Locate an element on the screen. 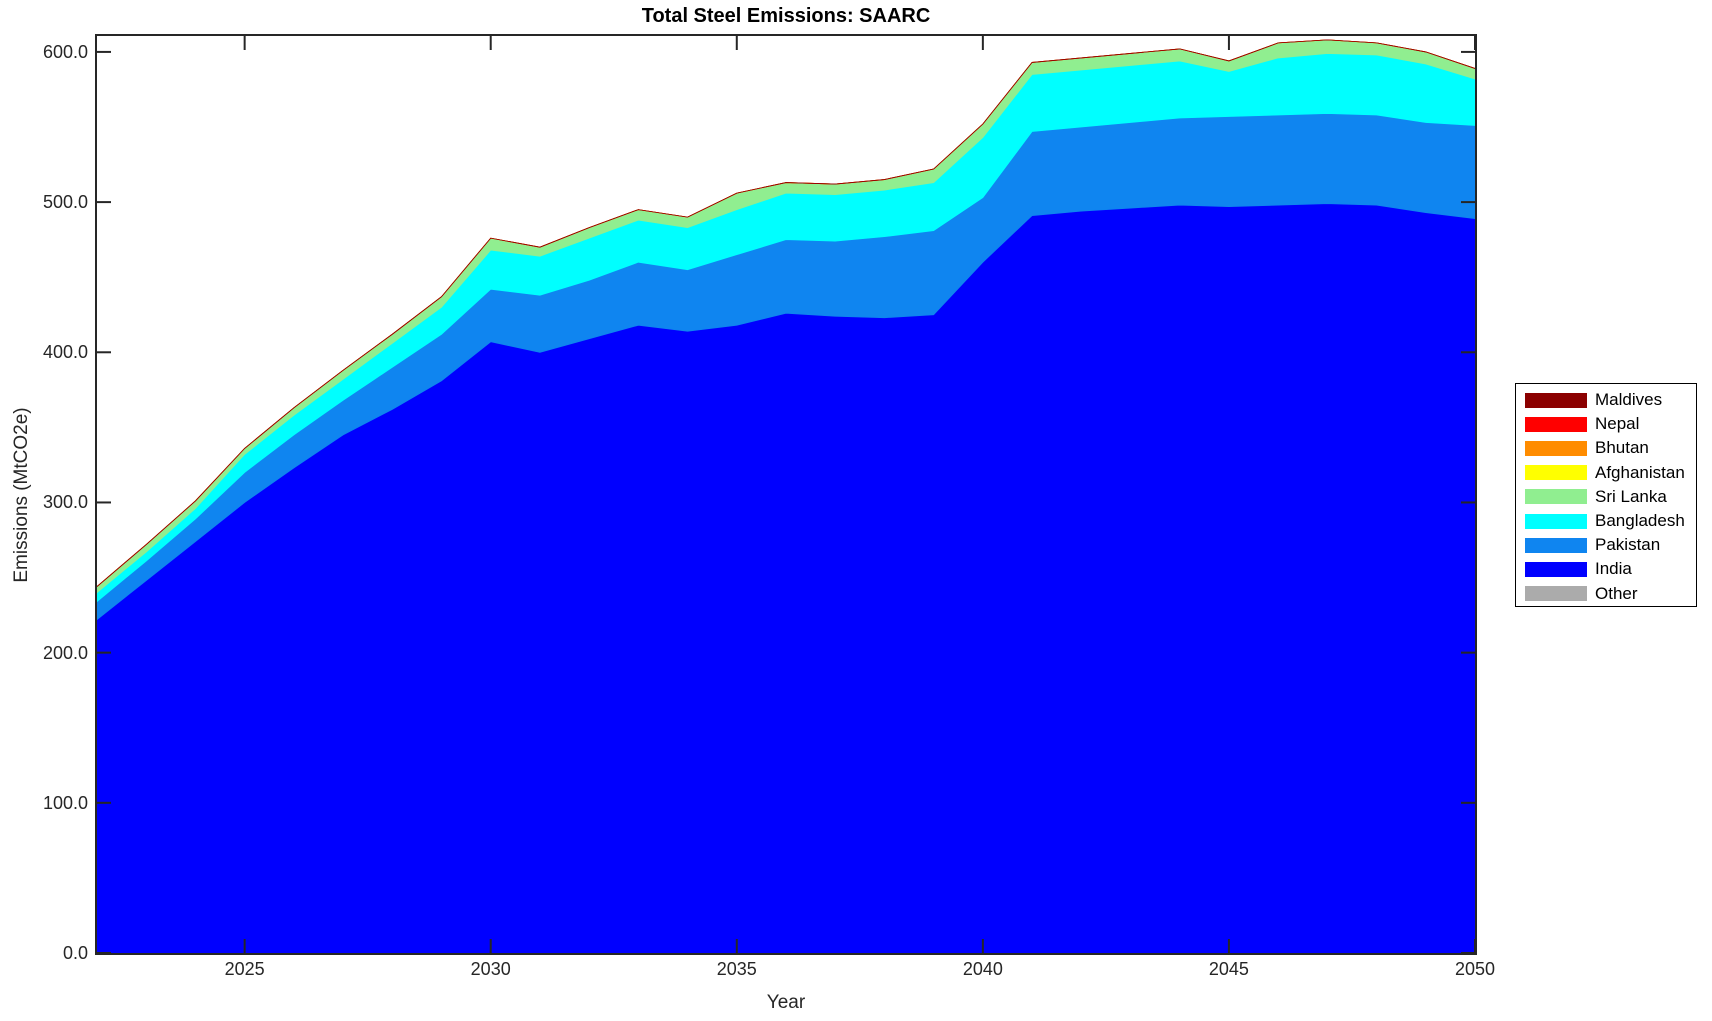 This screenshot has width=1712, height=1021. legend-label: Nepal is located at coordinates (1617, 424).